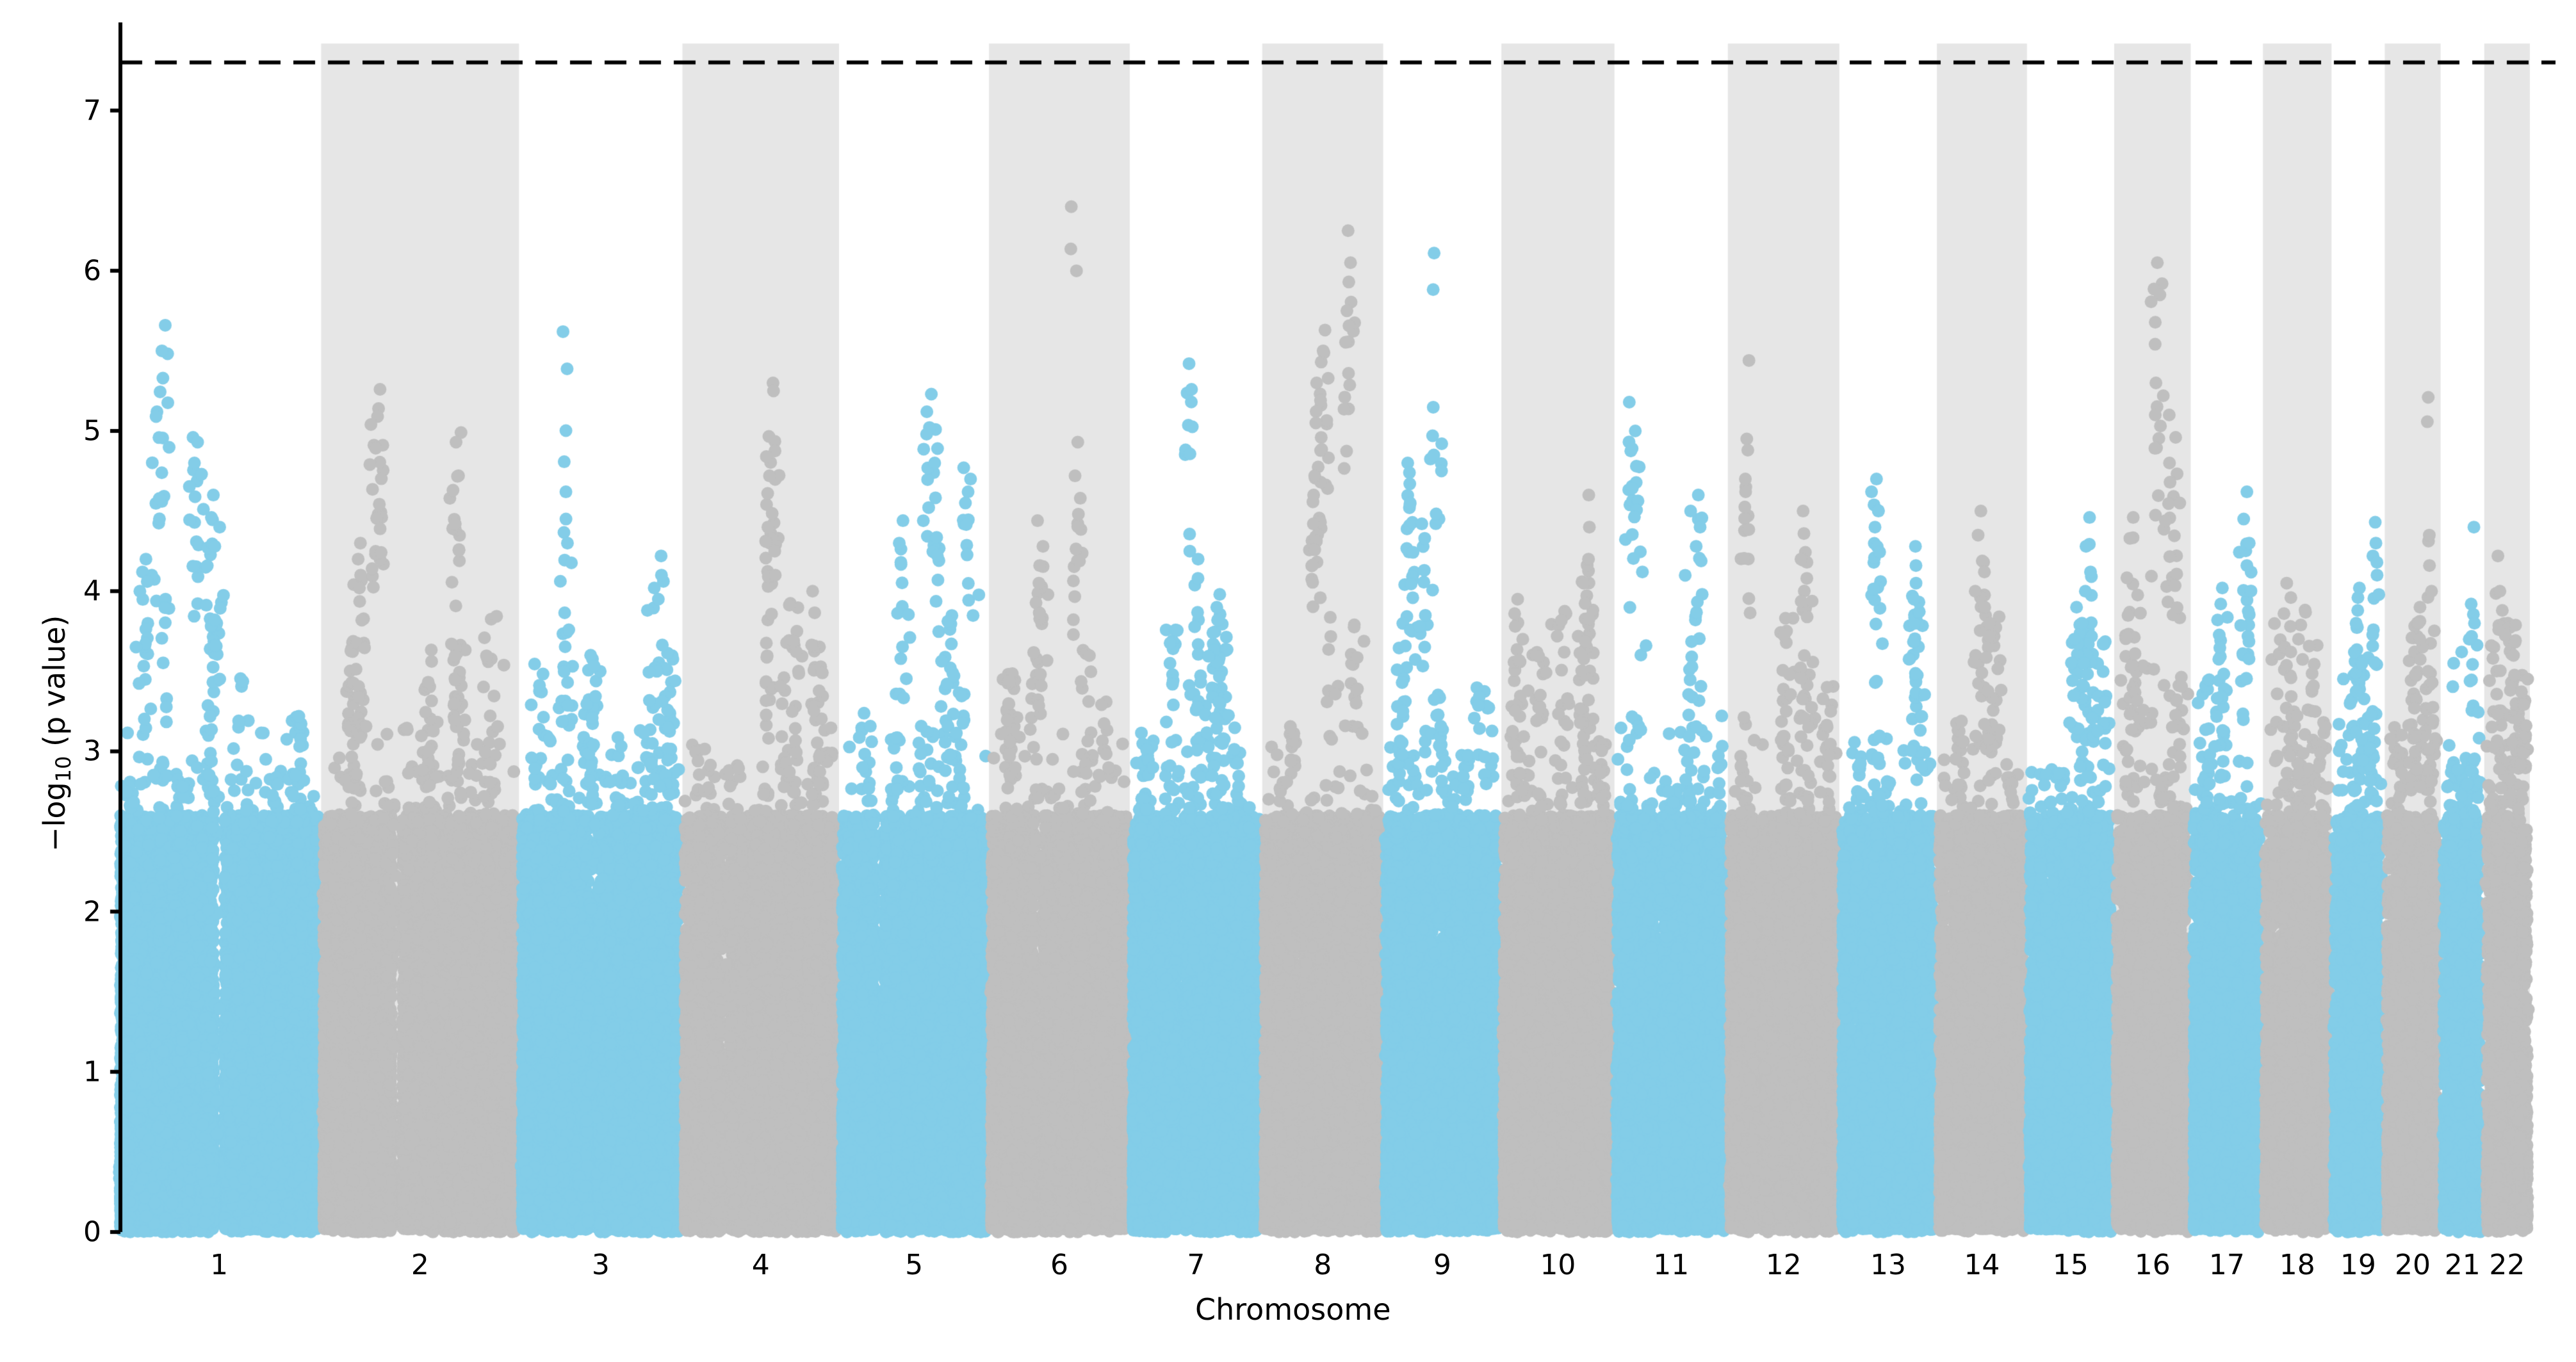 The width and height of the screenshot is (2576, 1362). I want to click on x-tick-label-chr-10: 10, so click(1558, 1265).